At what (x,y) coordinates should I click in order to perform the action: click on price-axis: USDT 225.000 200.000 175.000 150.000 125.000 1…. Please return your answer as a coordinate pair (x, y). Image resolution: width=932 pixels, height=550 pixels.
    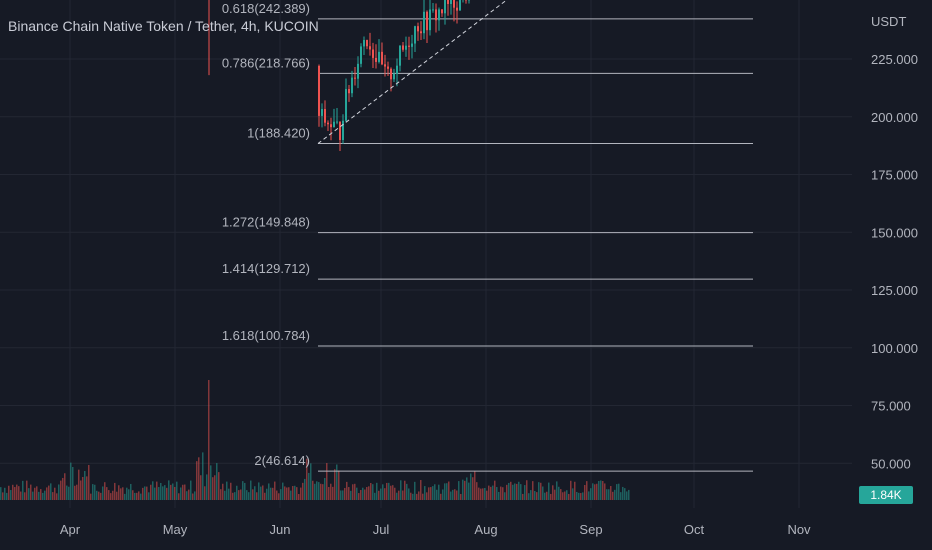
    Looking at the image, I should click on (894, 242).